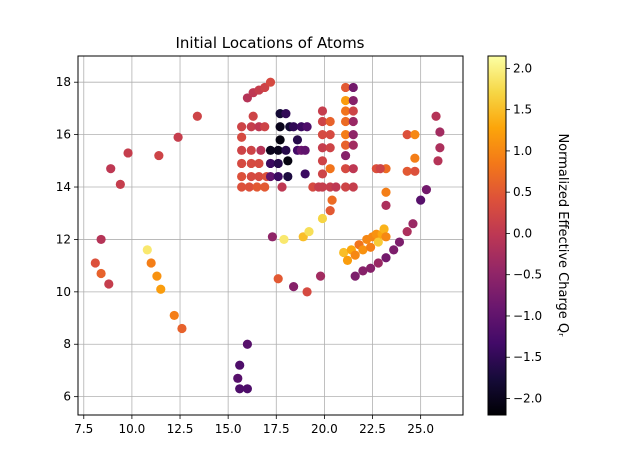 This screenshot has height=467, width=623. What do you see at coordinates (527, 316) in the screenshot?
I see `colorbar-tick-label: −1.0` at bounding box center [527, 316].